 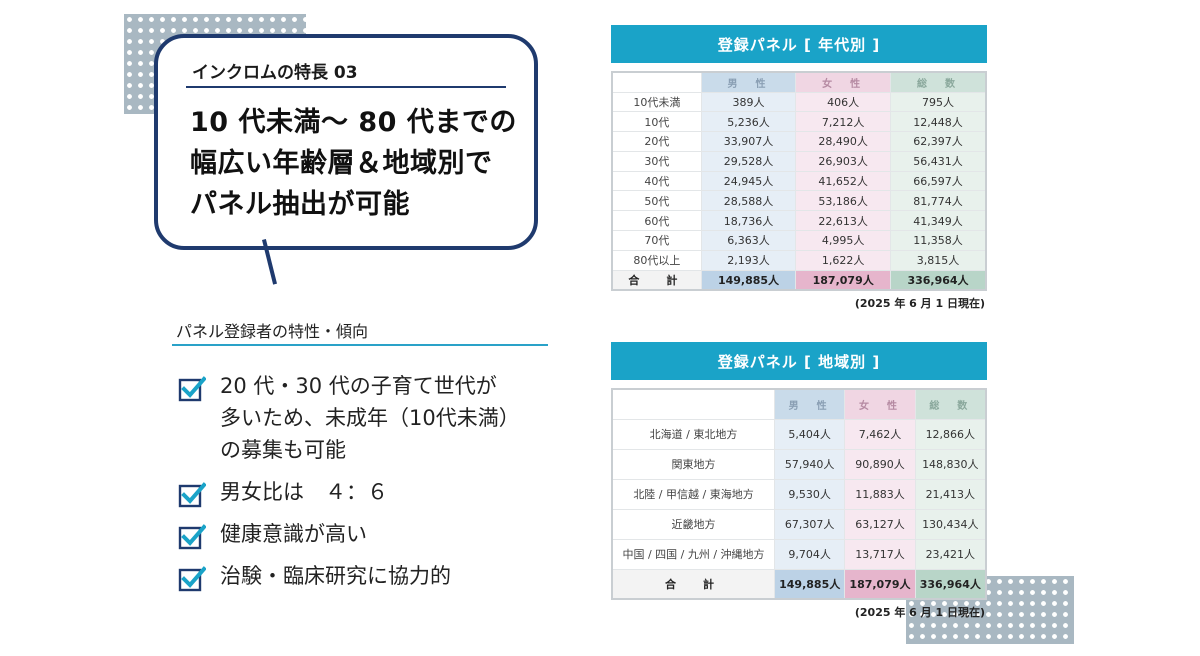 I want to click on table-row: 中国 / 四国 / 九州 / 沖縄地方 9,704人 13,717人 23,421人, so click(x=799, y=554).